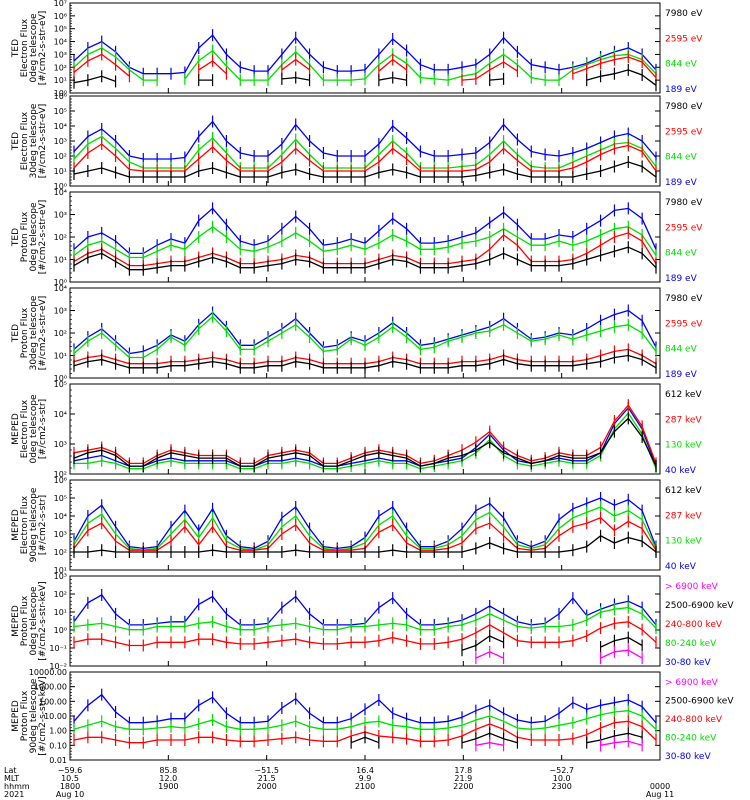  What do you see at coordinates (60, 384) in the screenshot?
I see `y-tick-label: 10⁵` at bounding box center [60, 384].